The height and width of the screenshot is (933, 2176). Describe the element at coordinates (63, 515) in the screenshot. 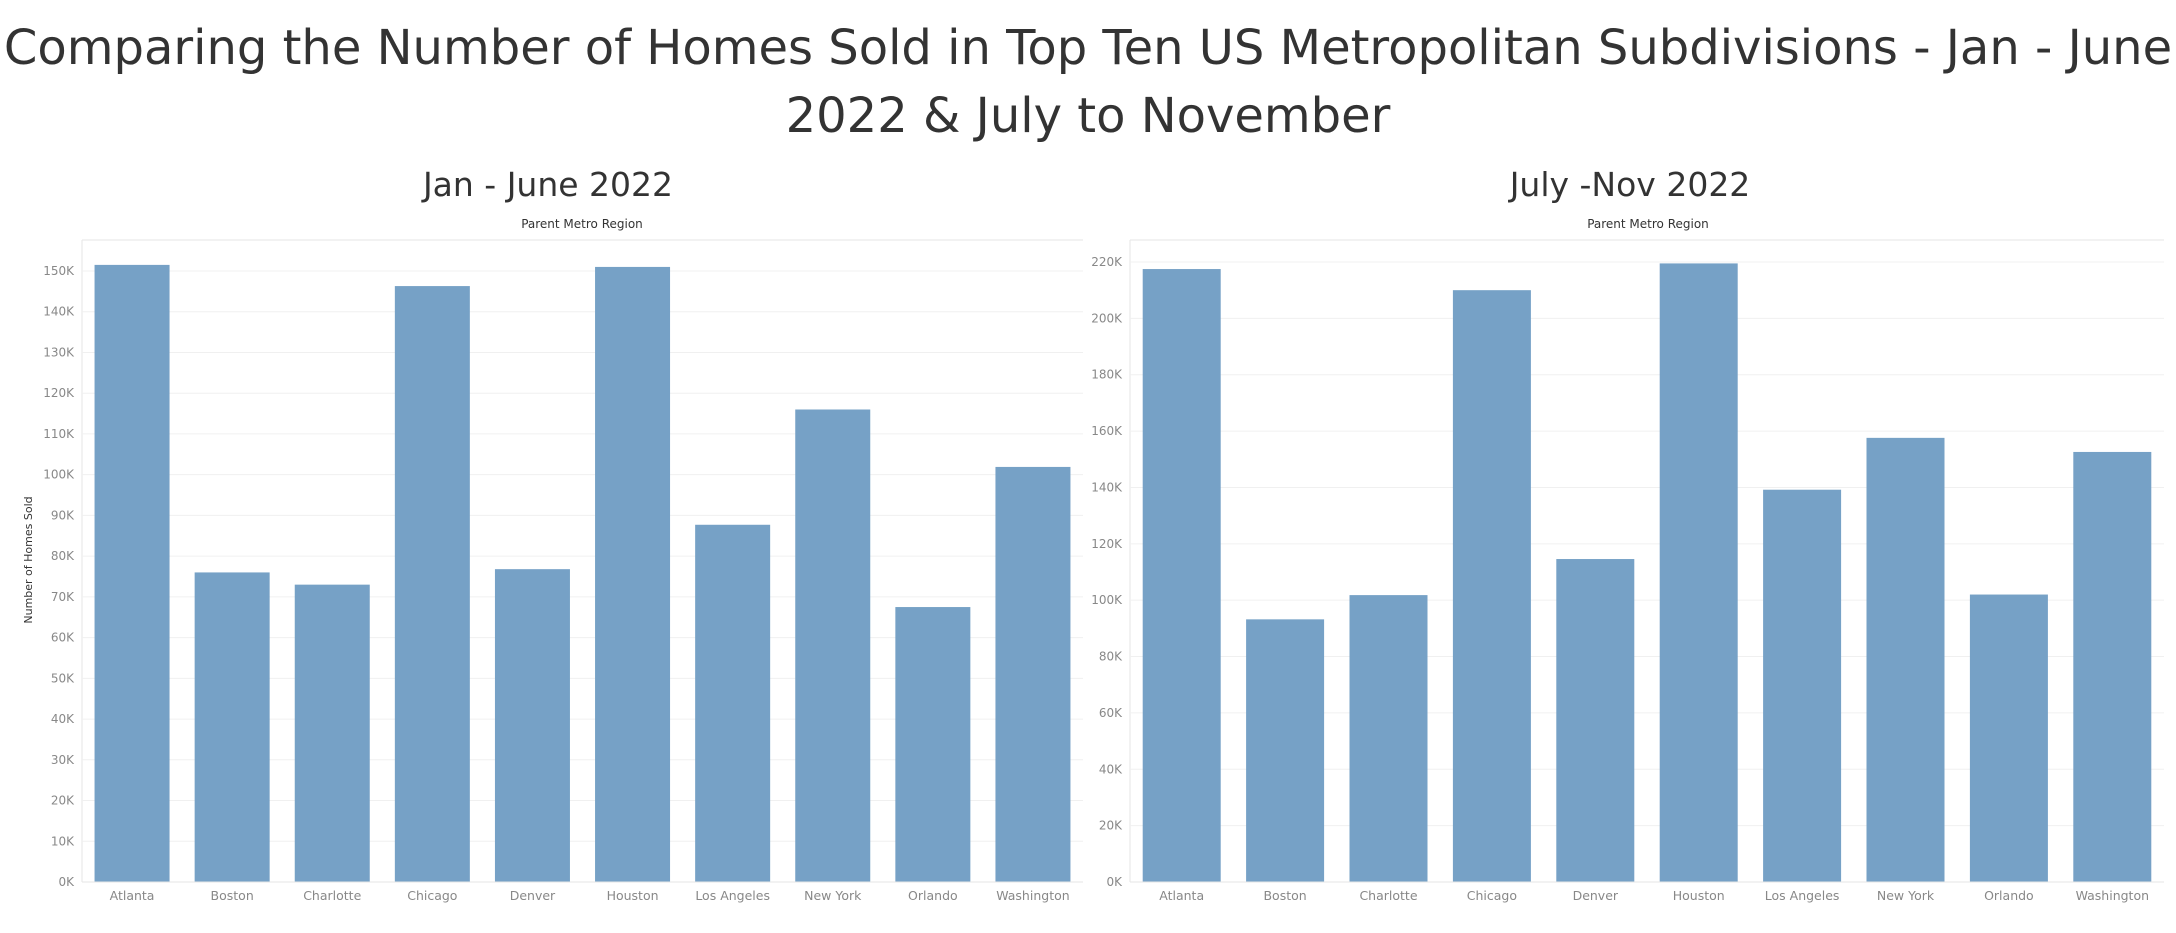

I see `y-tick-label: 90K` at that location.